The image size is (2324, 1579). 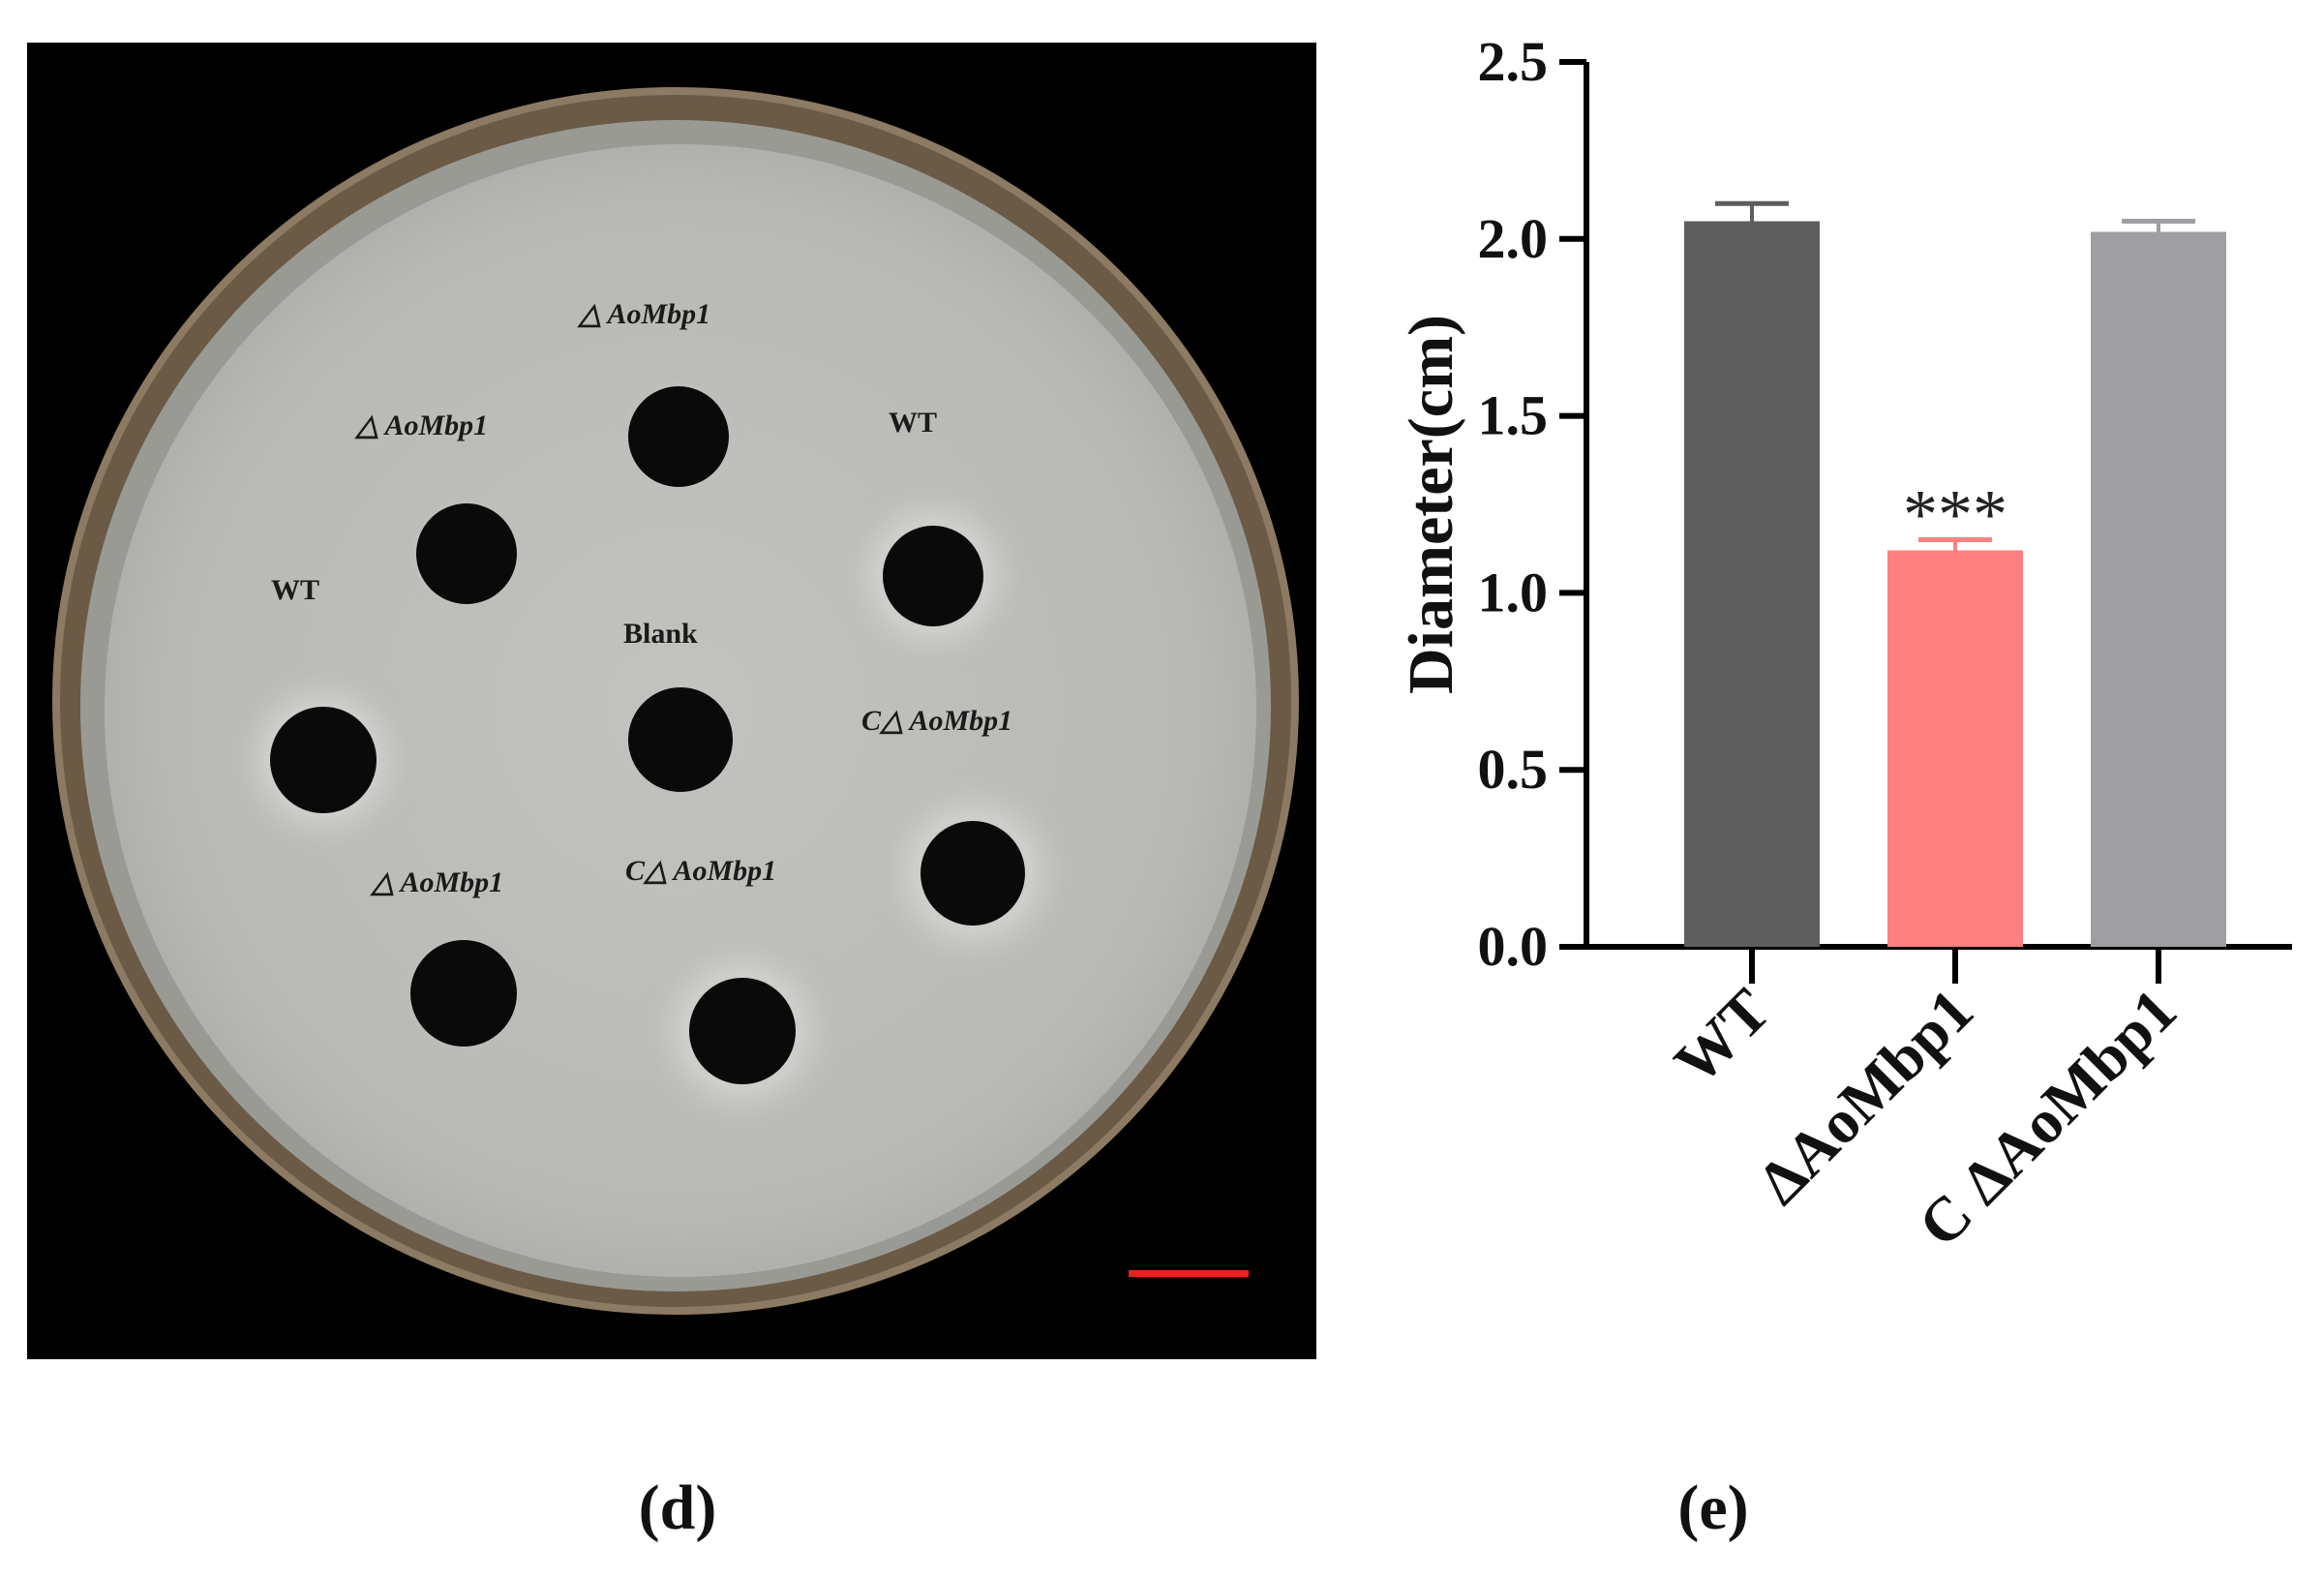 I want to click on dish-label-right: C△ AoMbp1, so click(x=936, y=721).